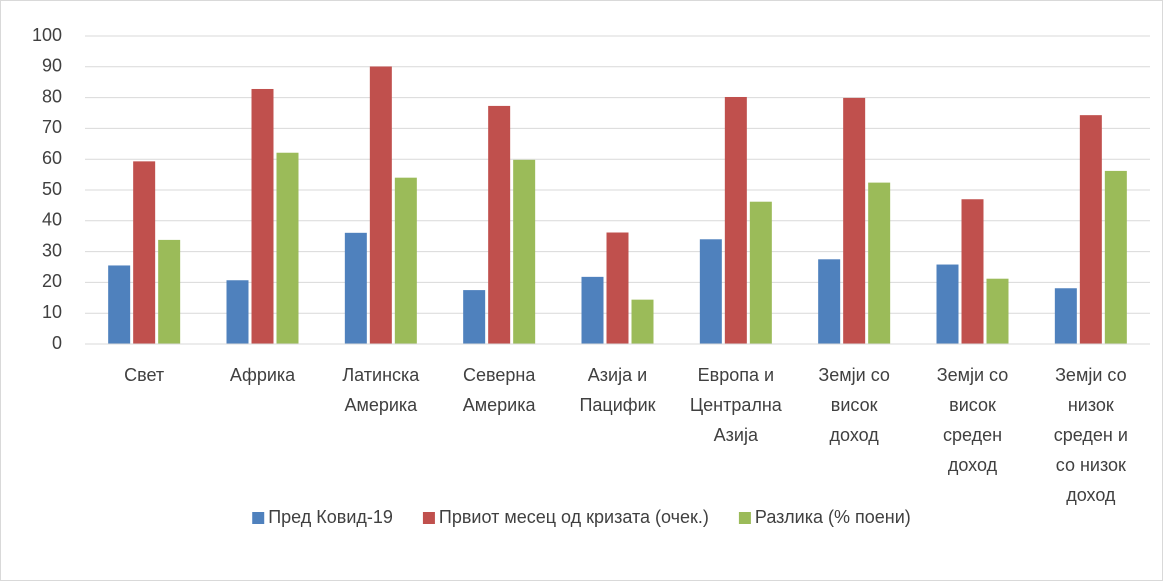 The width and height of the screenshot is (1163, 581). Describe the element at coordinates (47, 35) in the screenshot. I see `y-tick-label: 100` at that location.